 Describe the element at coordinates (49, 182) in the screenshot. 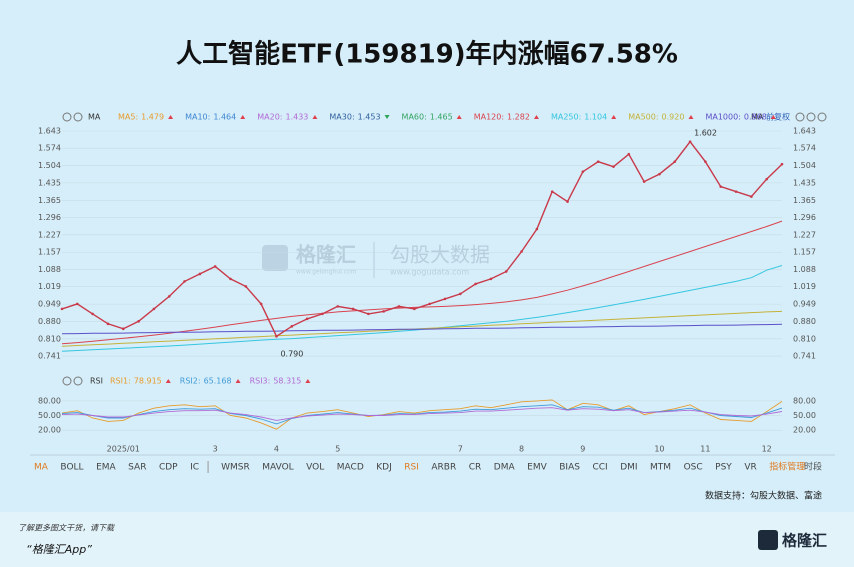

I see `y-tick-label: 1.435` at that location.